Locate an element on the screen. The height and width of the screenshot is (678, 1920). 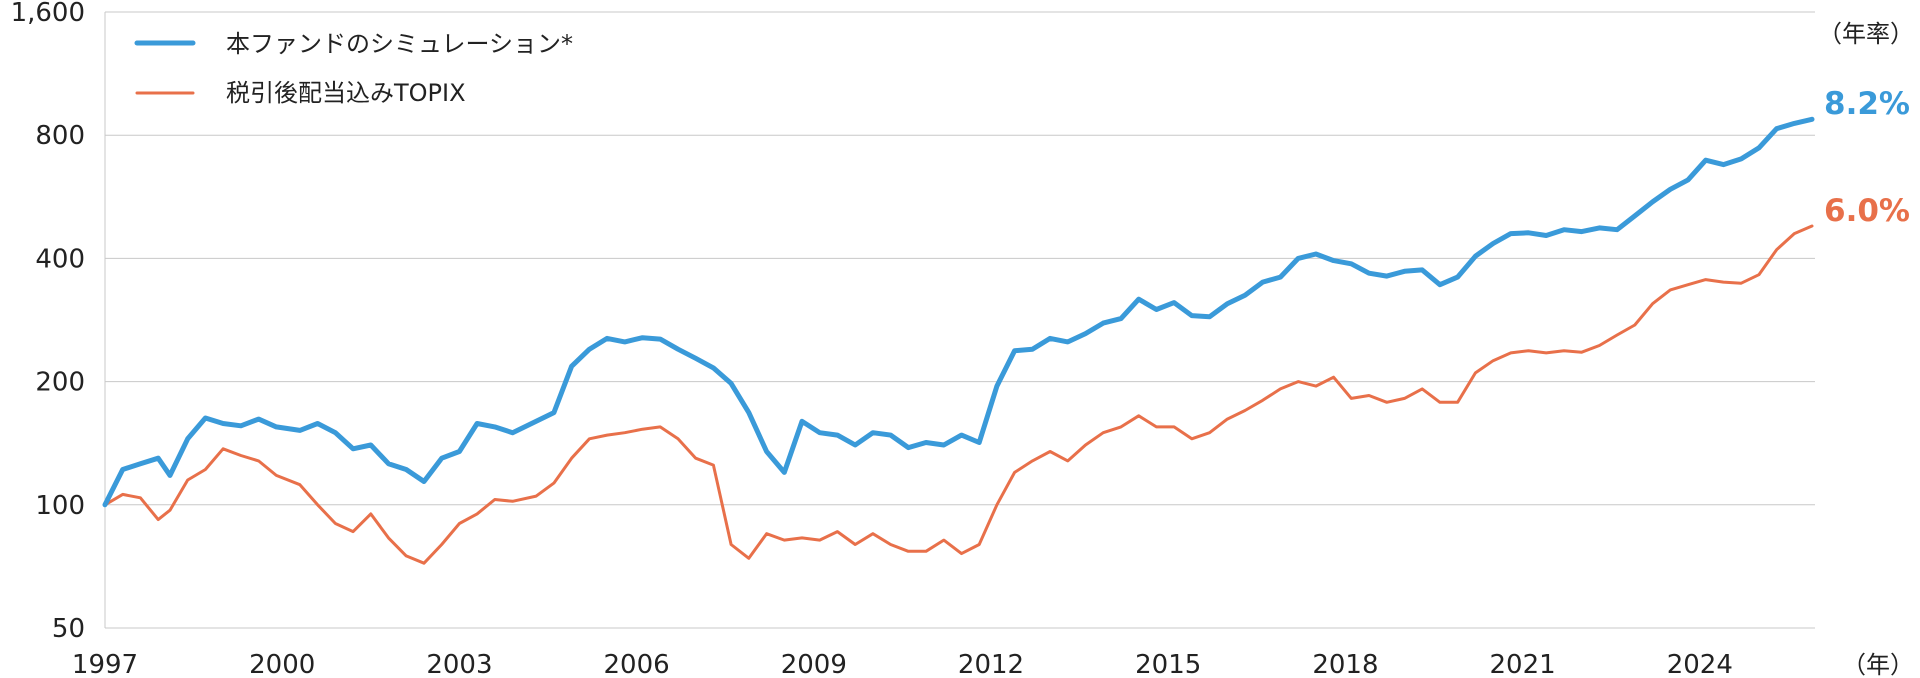
topix-annual-rate-label: 6.0% is located at coordinates (1867, 211).